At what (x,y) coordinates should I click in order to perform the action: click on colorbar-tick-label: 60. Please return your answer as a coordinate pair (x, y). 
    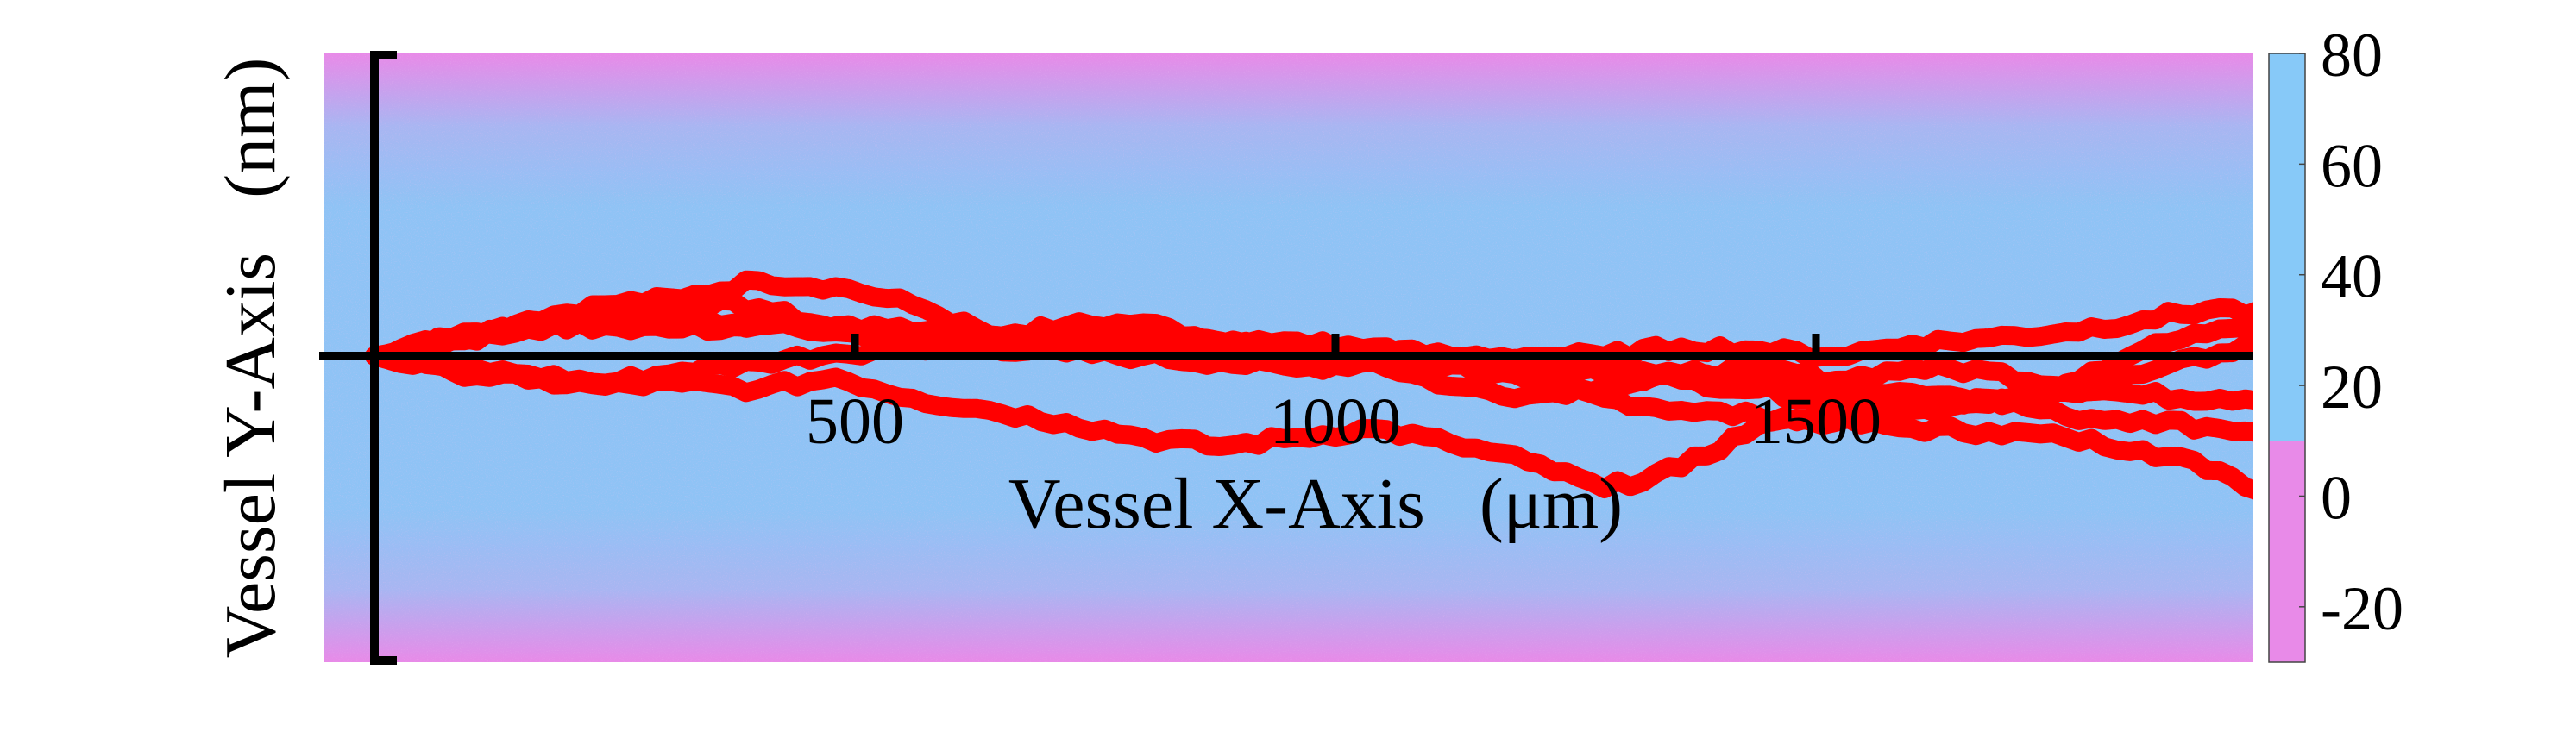
    Looking at the image, I should click on (2352, 166).